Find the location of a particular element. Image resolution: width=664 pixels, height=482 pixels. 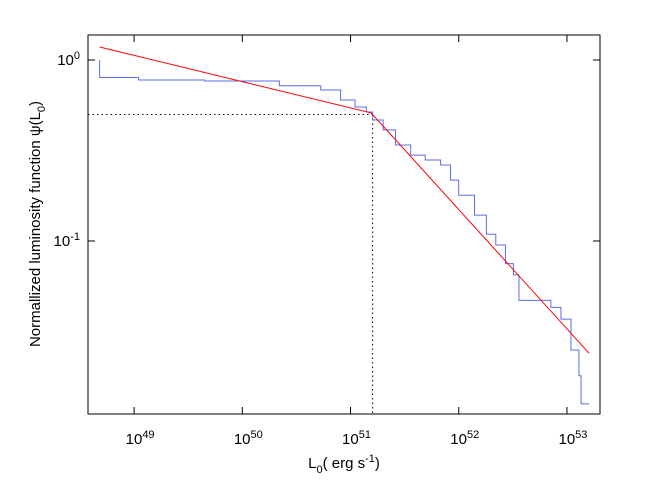

x-axis-label: L0​( erg s-1​) is located at coordinates (344, 464).